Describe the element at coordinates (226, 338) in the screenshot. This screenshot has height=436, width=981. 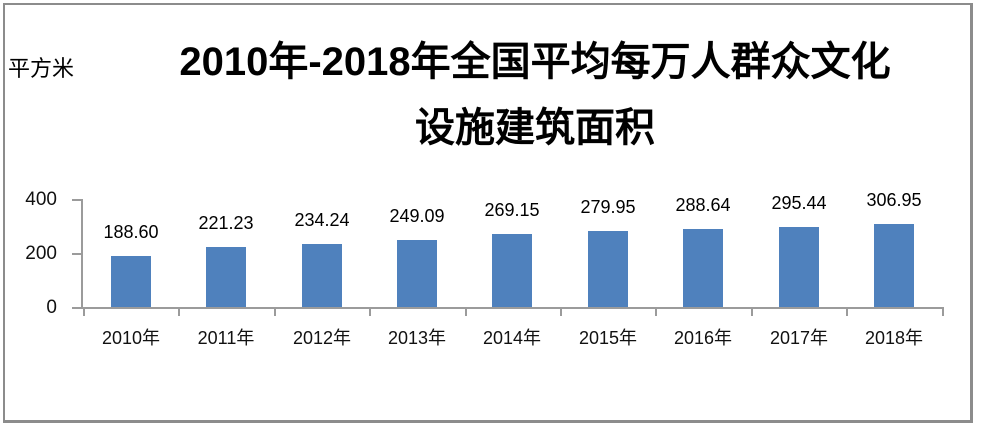
I see `x-axis-category-label: 2011年` at that location.